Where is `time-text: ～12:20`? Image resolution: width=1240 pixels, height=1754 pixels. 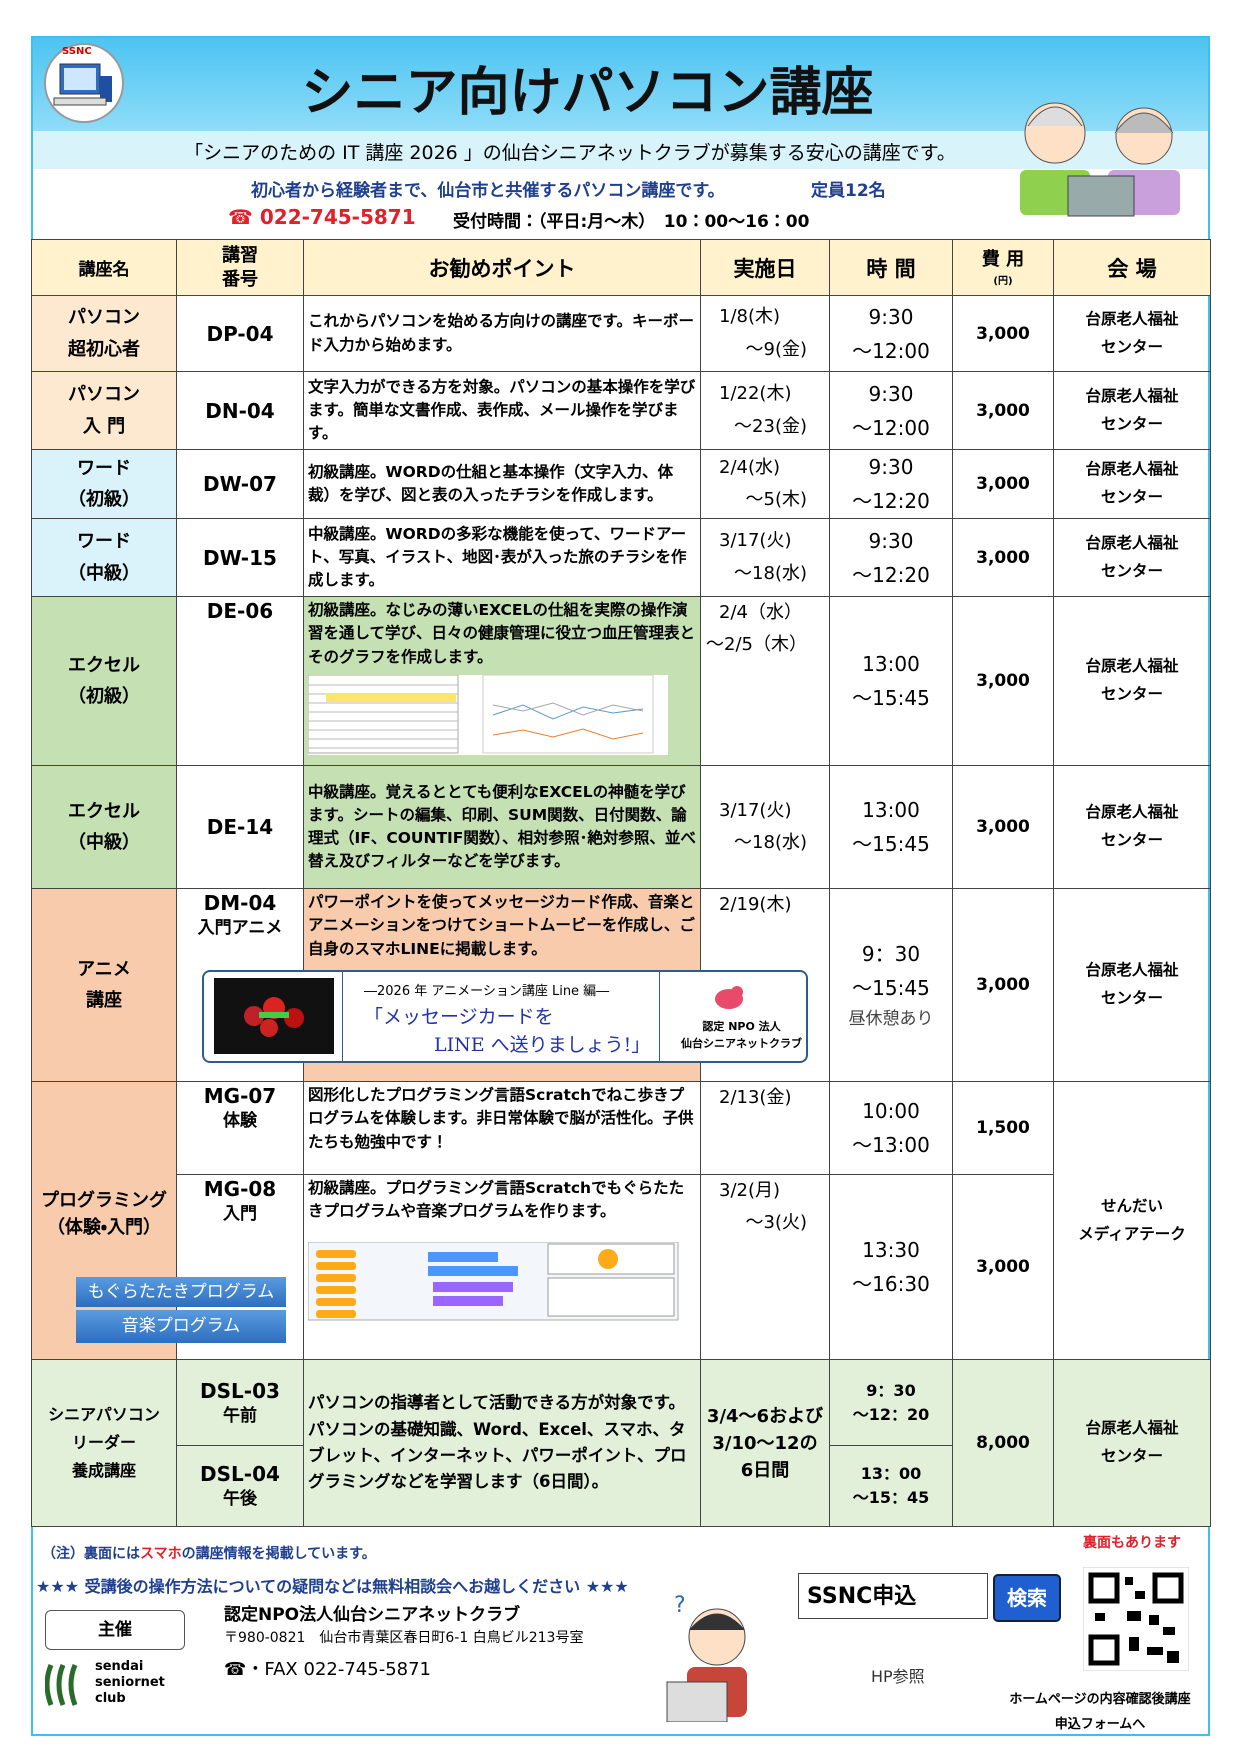 time-text: ～12:20 is located at coordinates (891, 574).